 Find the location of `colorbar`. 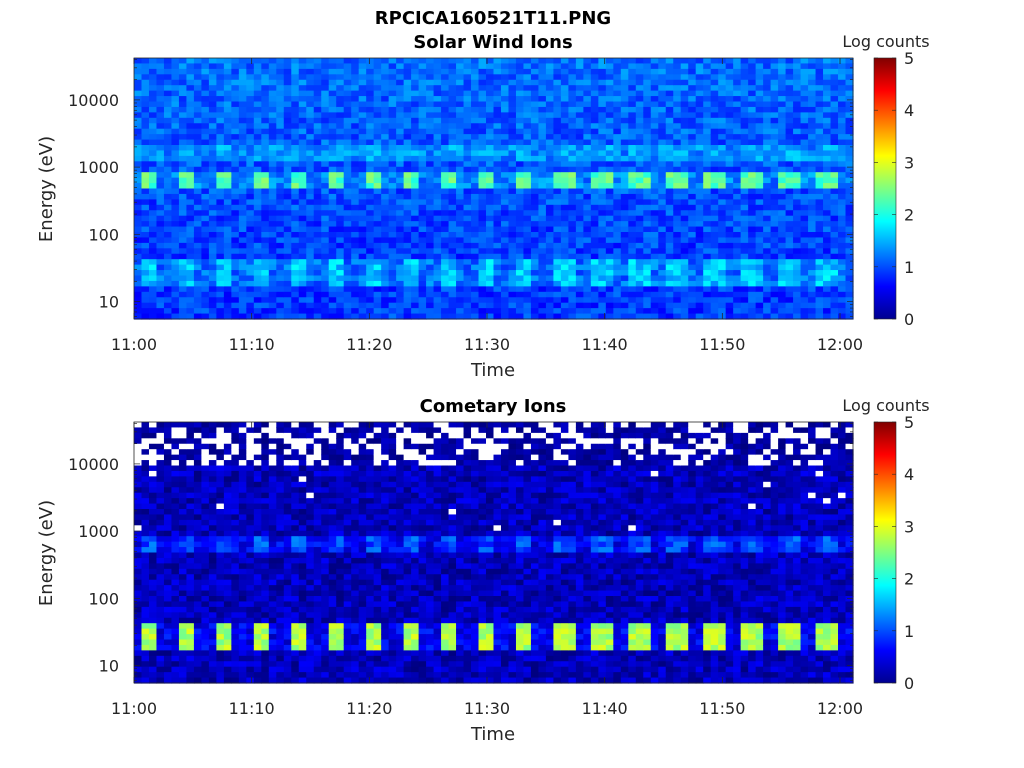

colorbar is located at coordinates (885, 188).